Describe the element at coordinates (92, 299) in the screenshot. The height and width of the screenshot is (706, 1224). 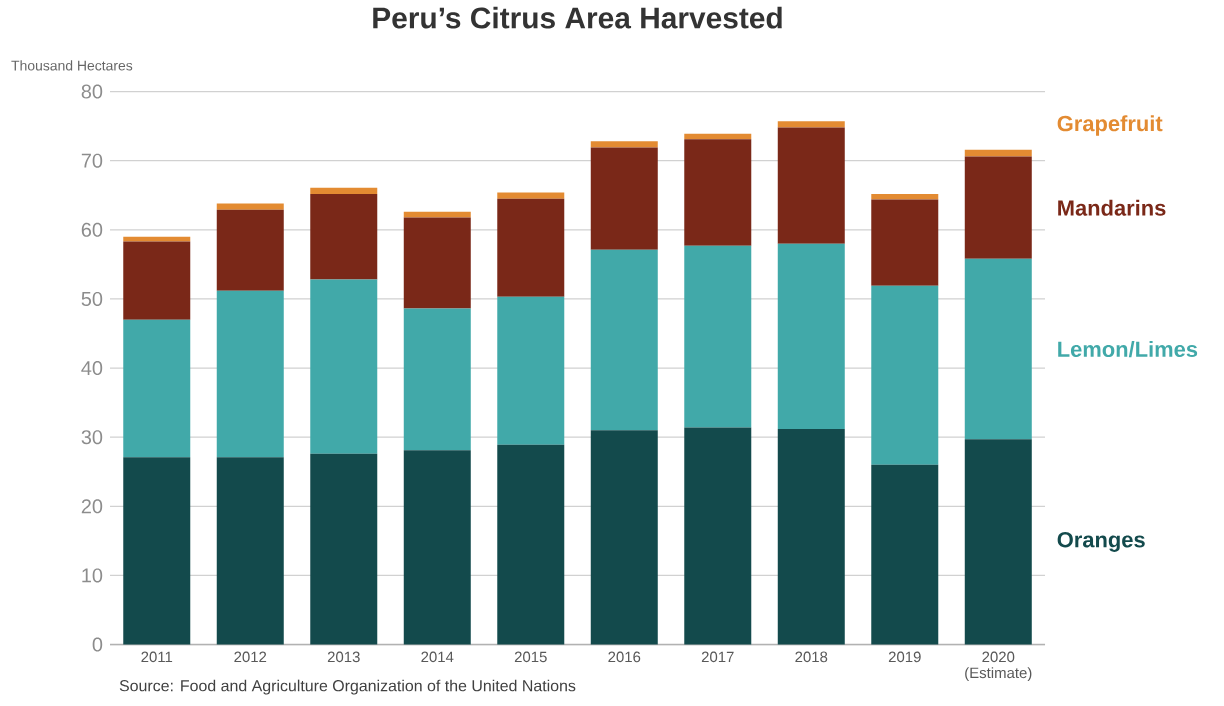
I see `y-tick-label: 50` at that location.